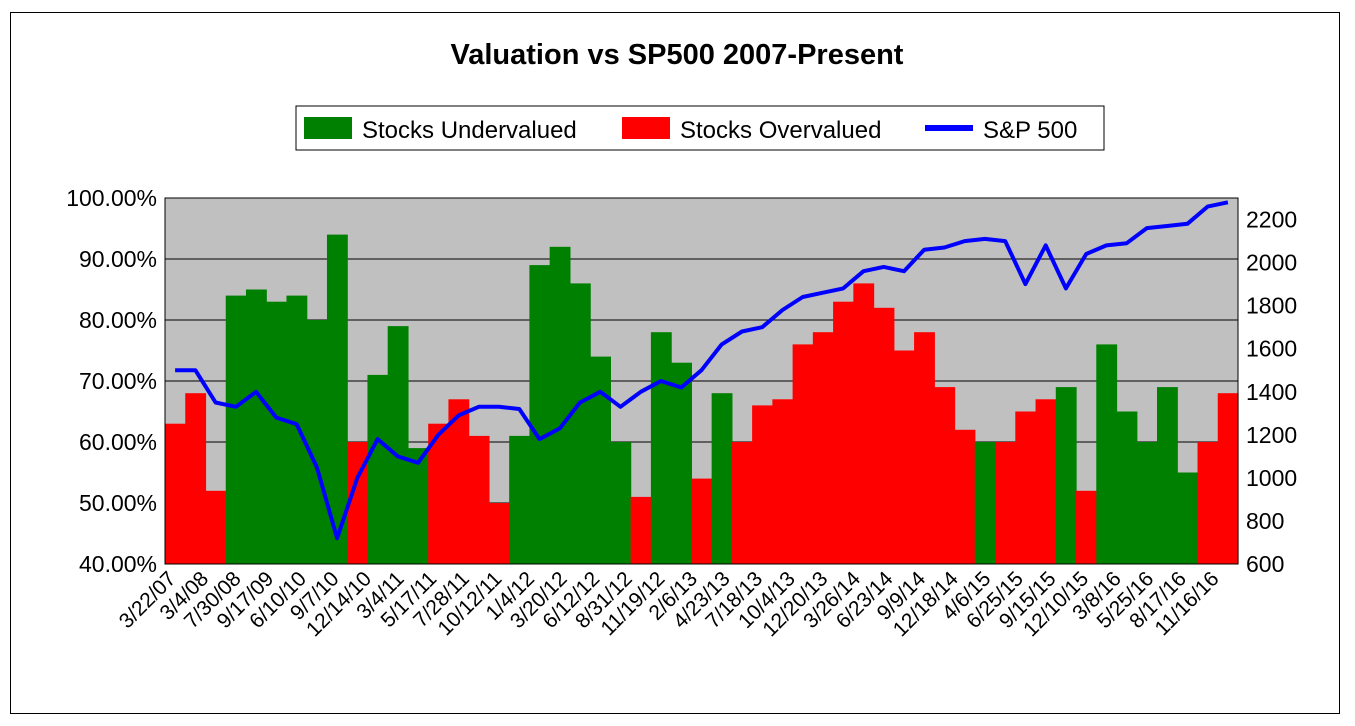 The height and width of the screenshot is (726, 1355). I want to click on y-right-tick-label: 1800, so click(1271, 306).